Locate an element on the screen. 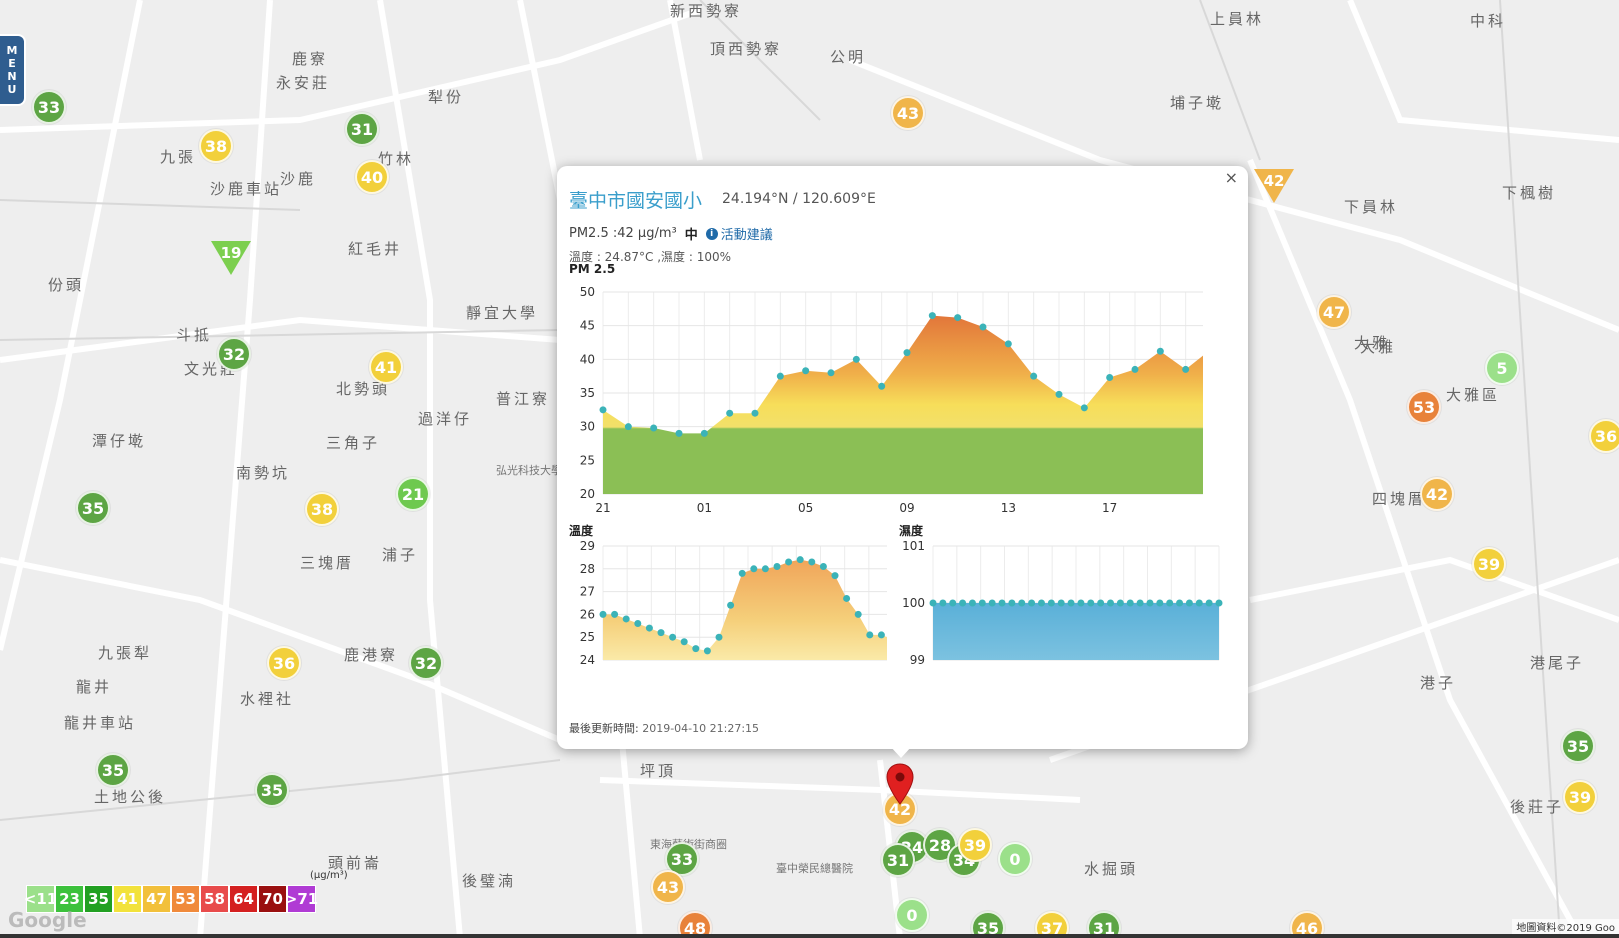 This screenshot has width=1619, height=938. place-label: 四塊厝 is located at coordinates (1399, 499).